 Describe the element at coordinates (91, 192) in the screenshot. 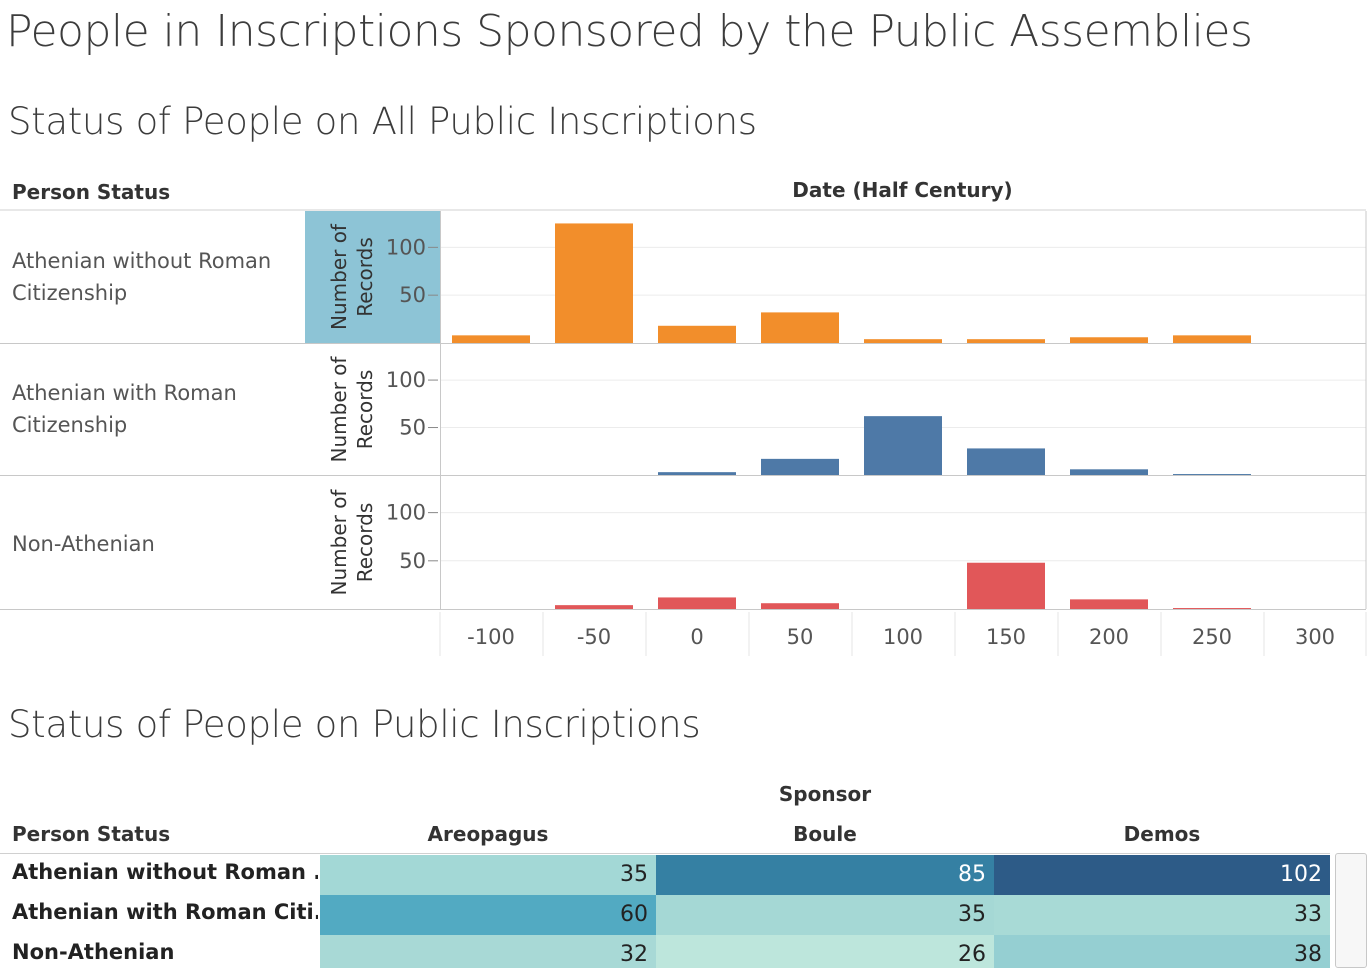

I see `person-status-header: Person Status` at that location.